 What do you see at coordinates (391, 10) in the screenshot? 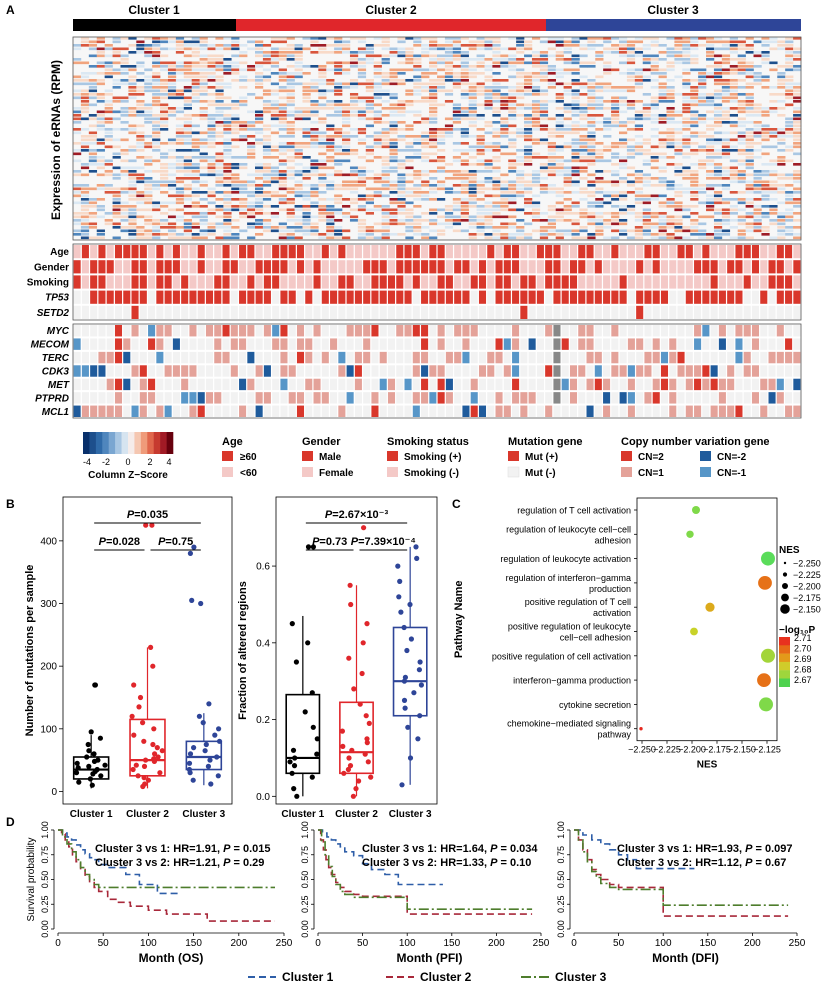
I see `cluster-label-2: Cluster 2` at bounding box center [391, 10].